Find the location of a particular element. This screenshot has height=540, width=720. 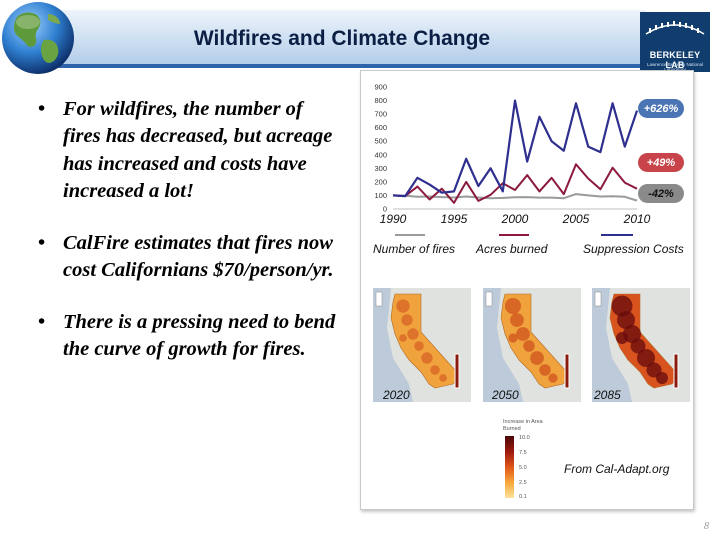

callout-costs-label: +626% is located at coordinates (661, 109).